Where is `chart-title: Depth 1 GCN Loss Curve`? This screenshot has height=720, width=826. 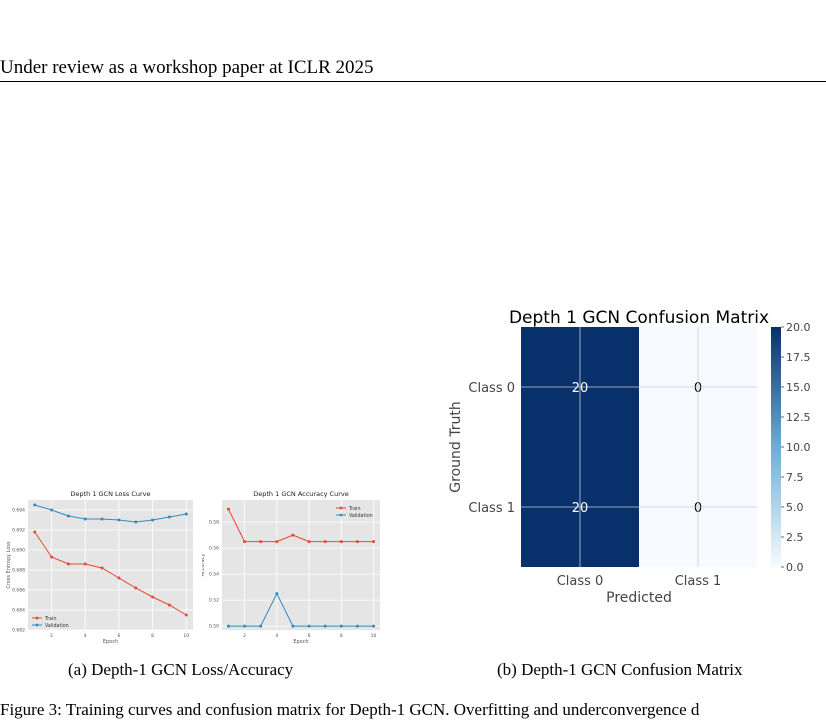 chart-title: Depth 1 GCN Loss Curve is located at coordinates (110, 494).